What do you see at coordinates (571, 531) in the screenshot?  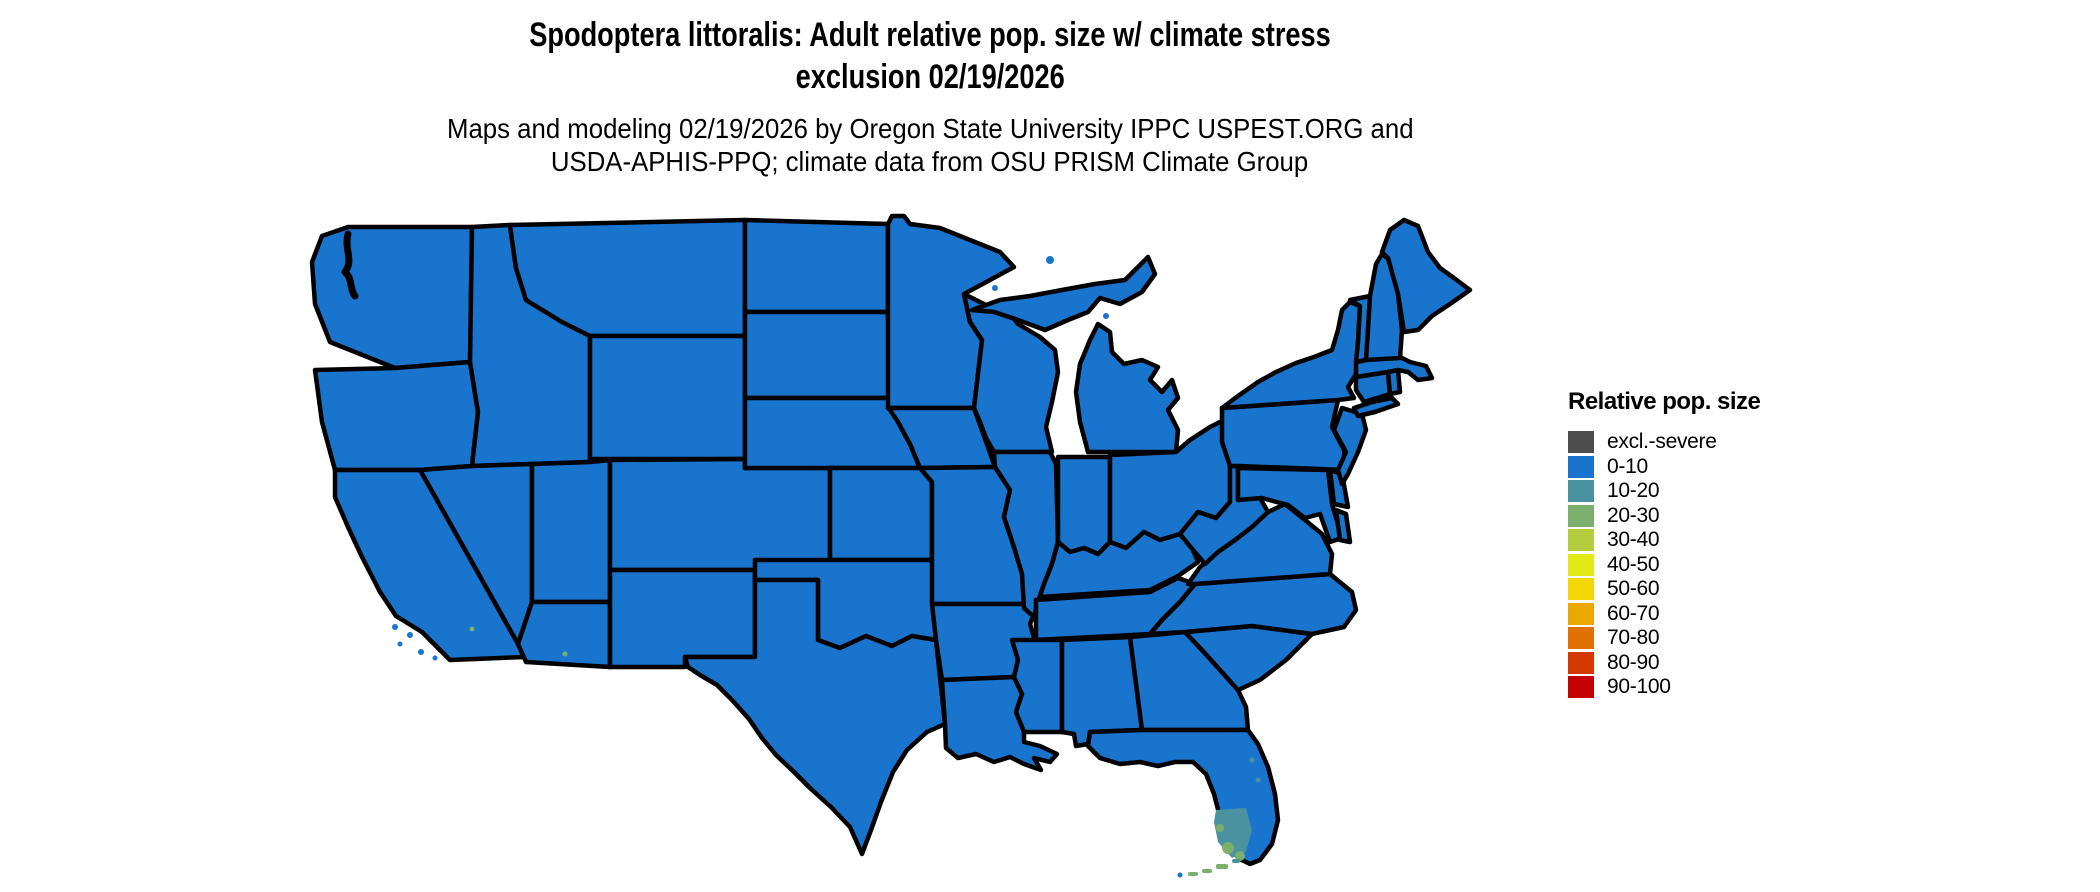 I see `state-utah` at bounding box center [571, 531].